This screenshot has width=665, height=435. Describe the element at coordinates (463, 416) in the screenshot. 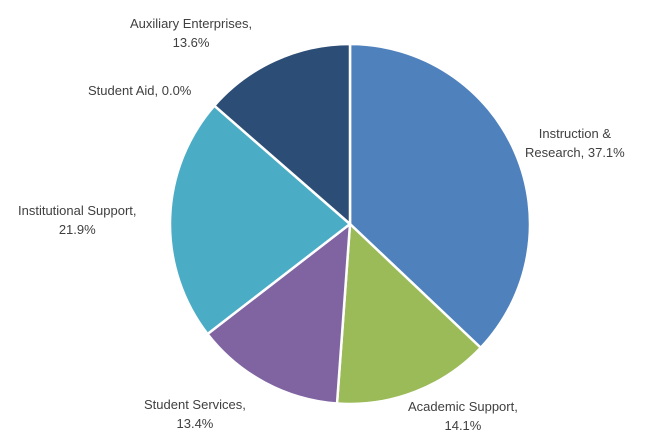

I see `label-academic-support: Academic Support, 14.1%` at that location.